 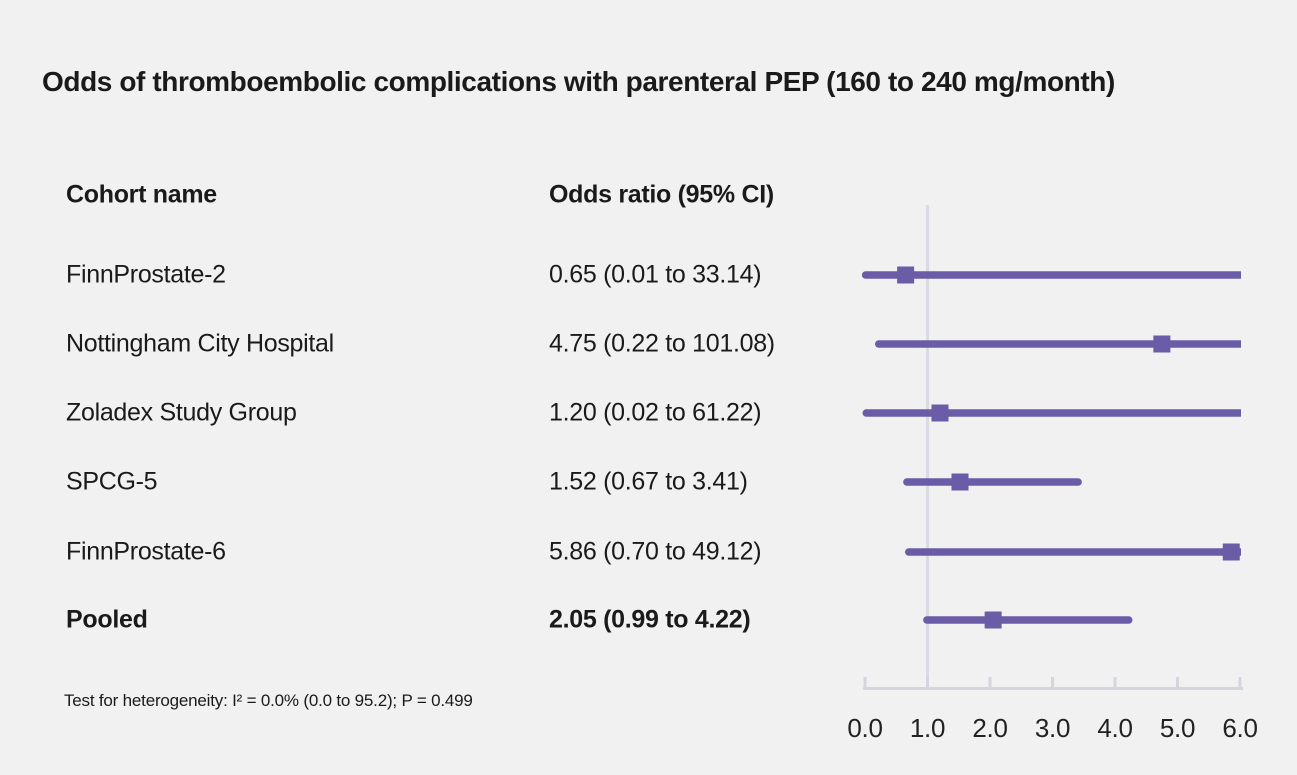 What do you see at coordinates (1114, 728) in the screenshot?
I see `x-axis-tick-label: 4.0` at bounding box center [1114, 728].